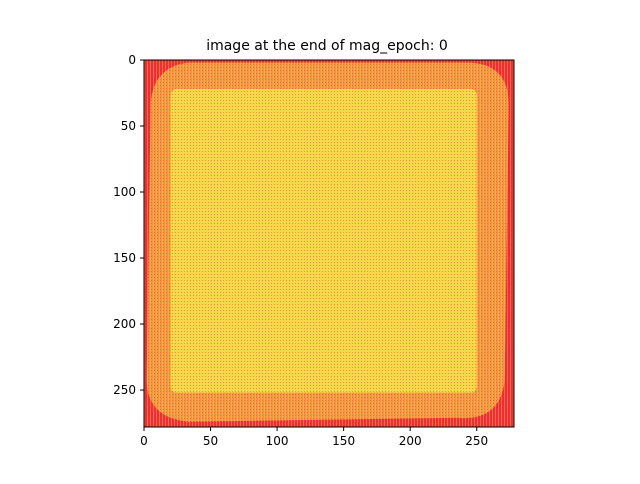  I want to click on x-tick-label: 200, so click(410, 441).